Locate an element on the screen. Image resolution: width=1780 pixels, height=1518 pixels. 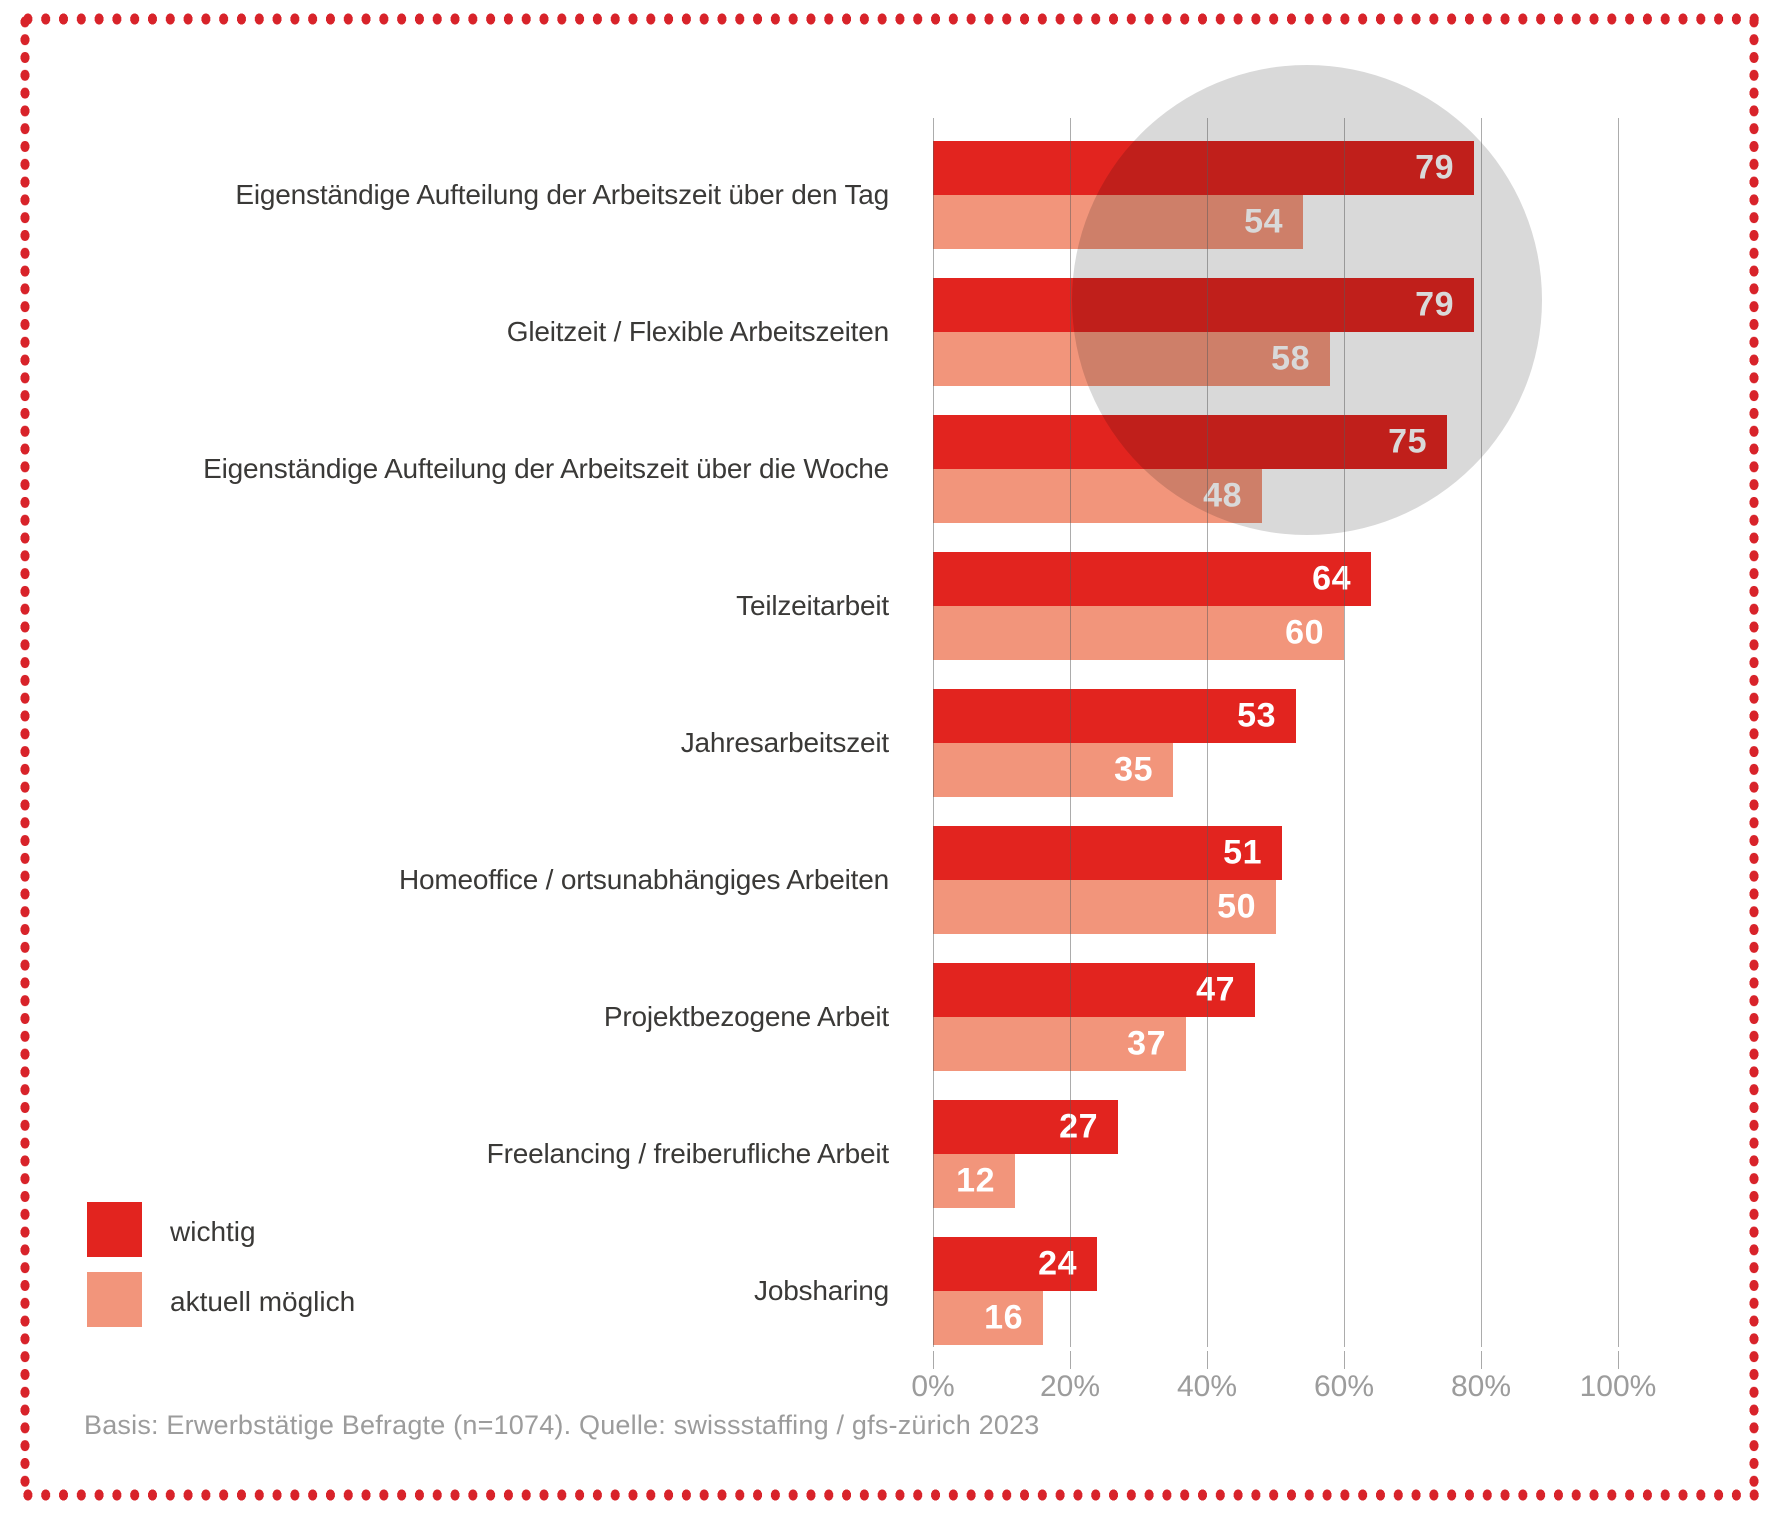
bar-value-label: 50 is located at coordinates (1236, 906).